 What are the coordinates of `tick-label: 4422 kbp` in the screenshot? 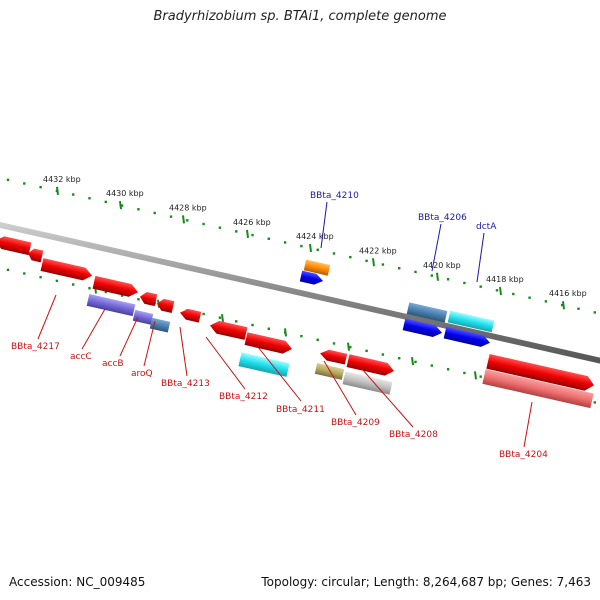 It's located at (378, 250).